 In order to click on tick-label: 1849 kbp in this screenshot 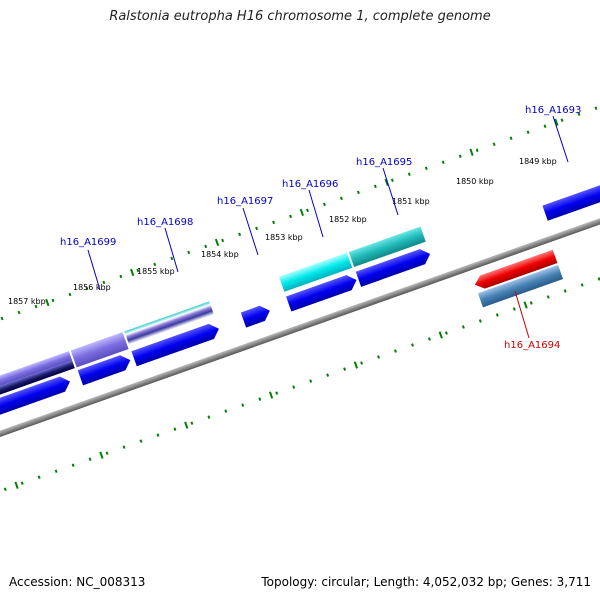, I will do `click(538, 161)`.